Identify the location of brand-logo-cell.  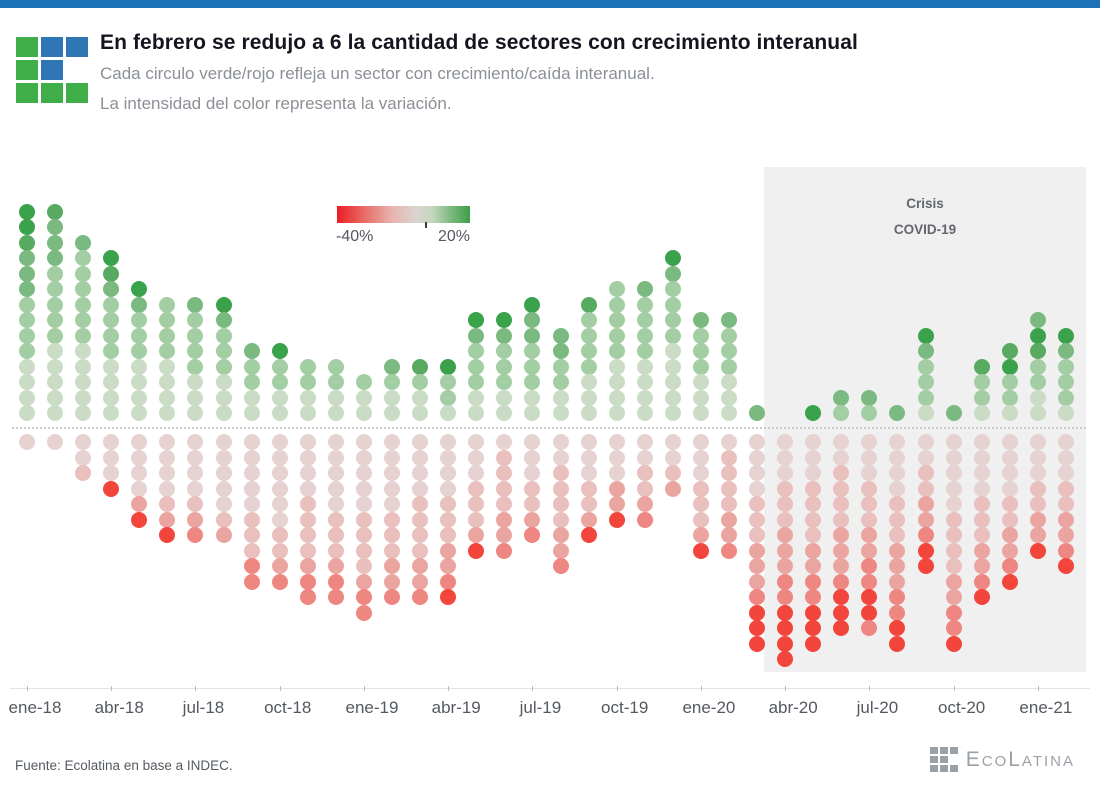
(933, 768).